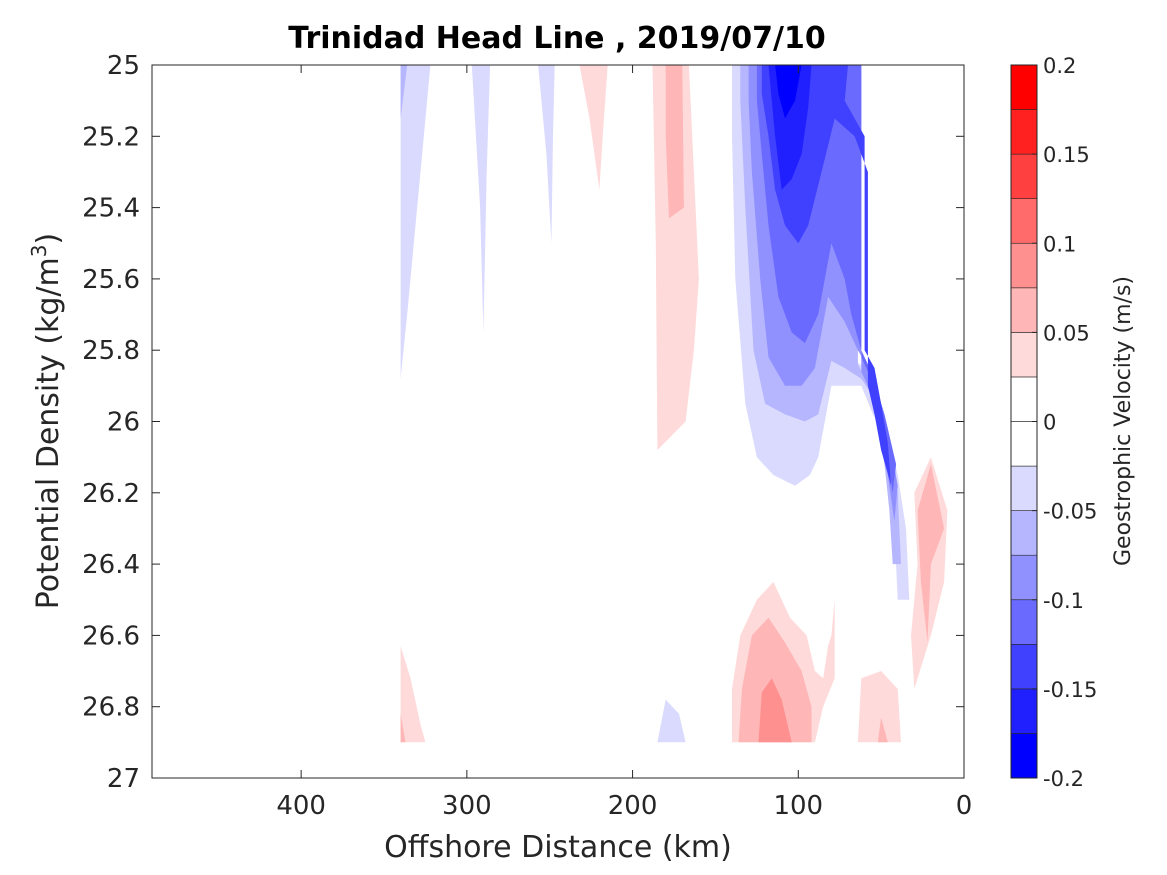  I want to click on y-tick-label-3: 25.6, so click(111, 280).